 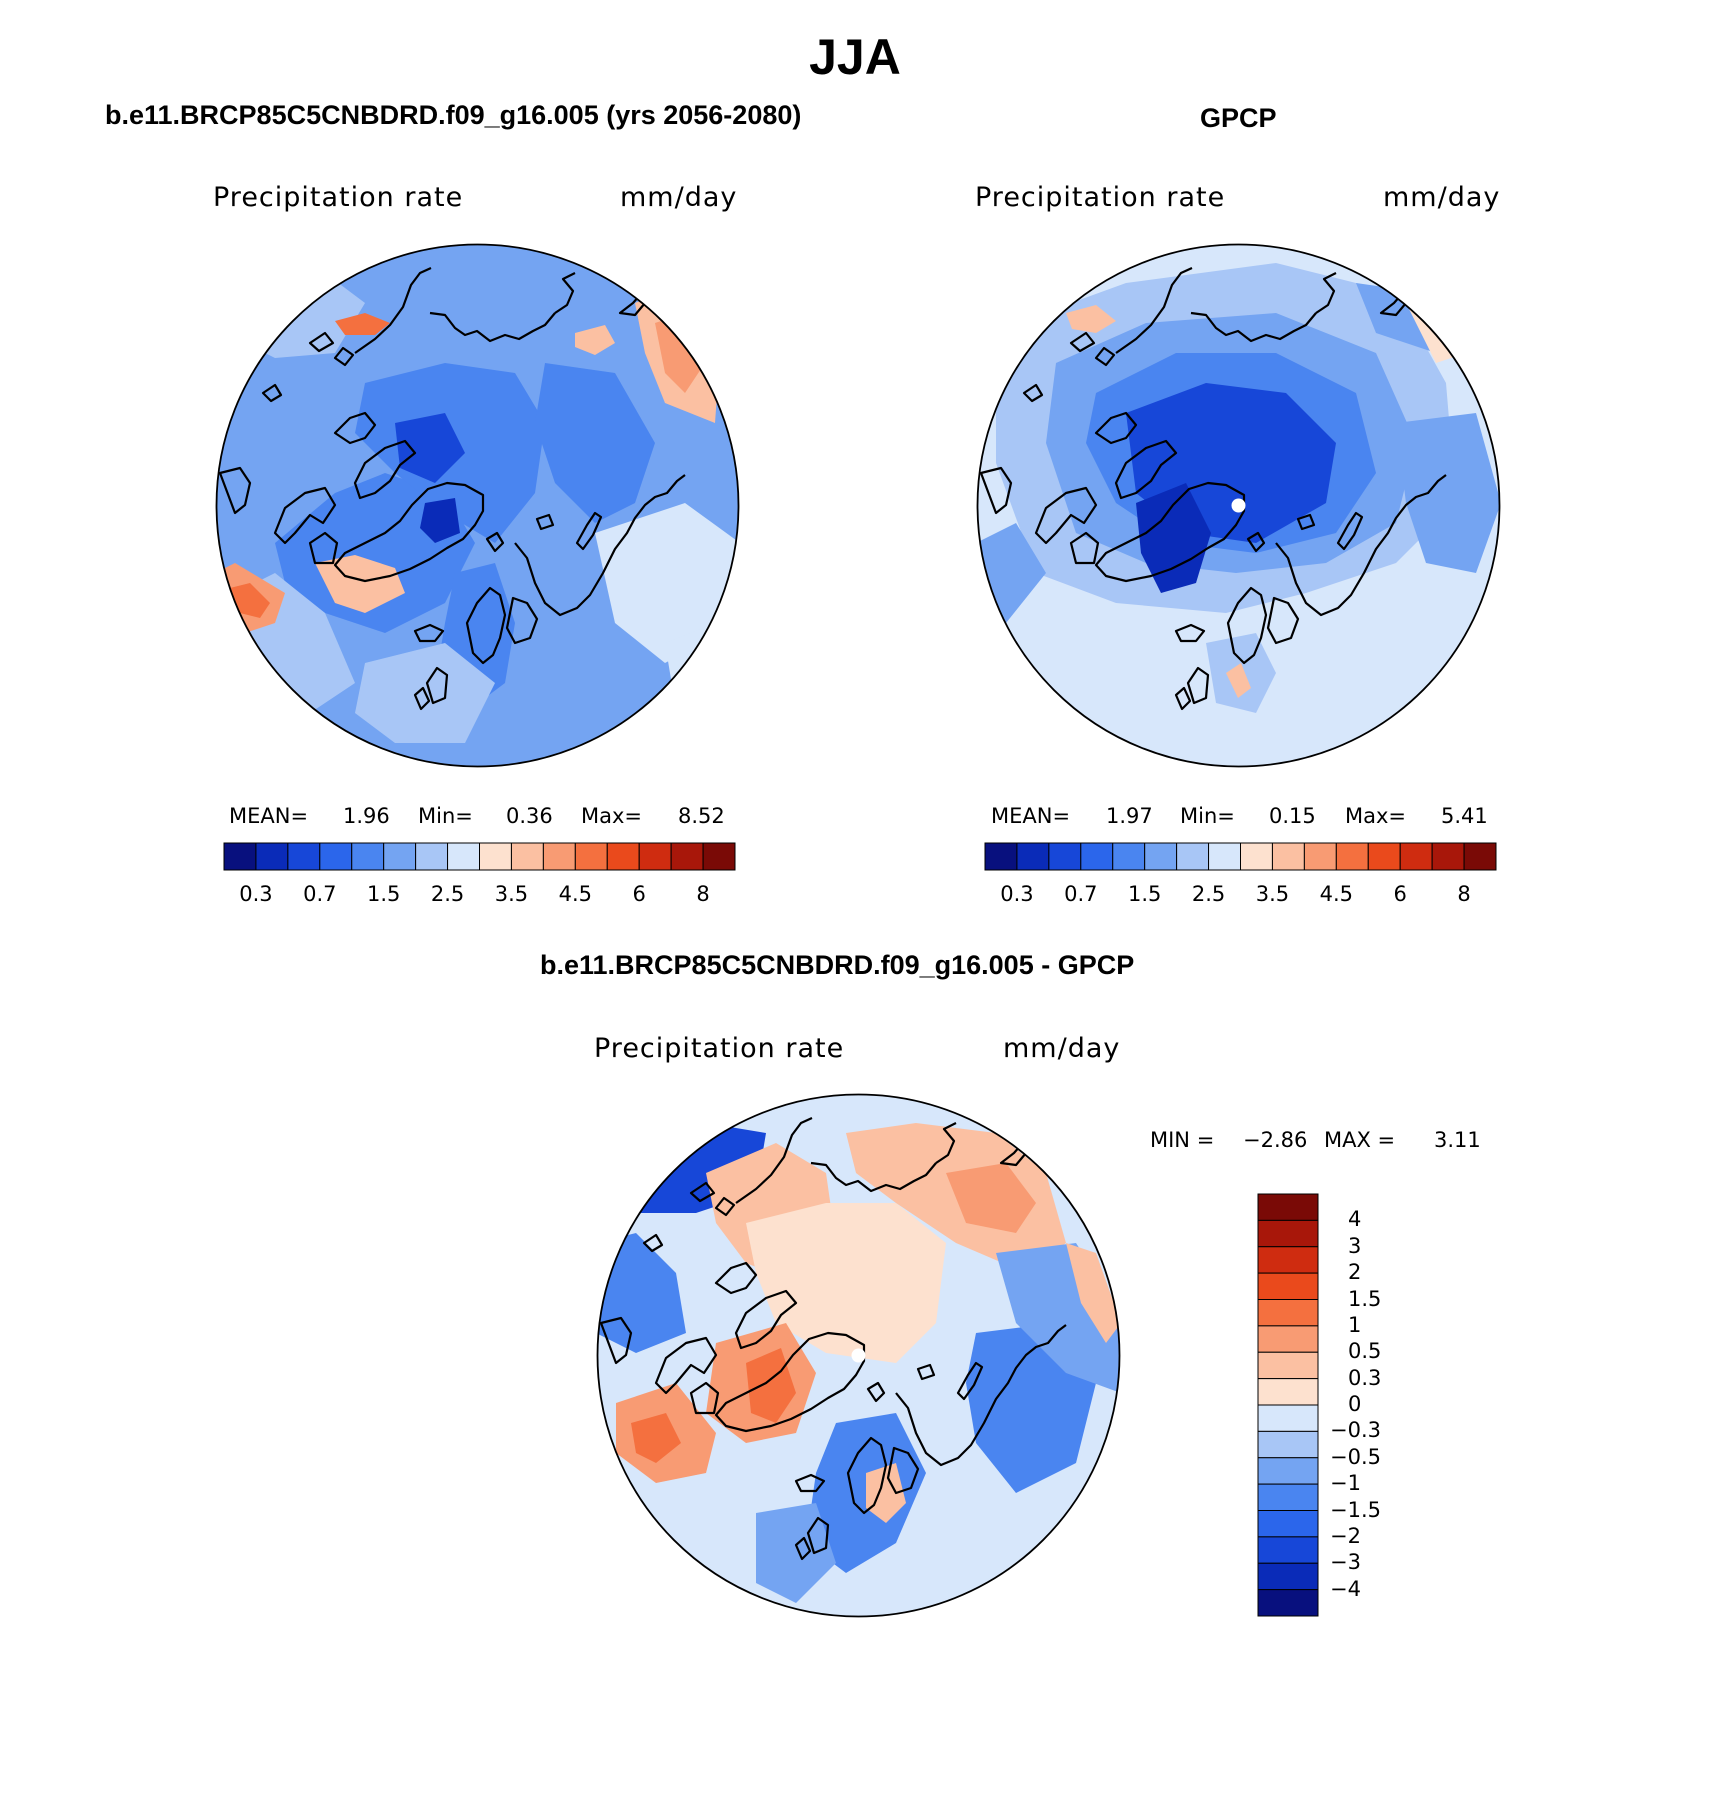 I want to click on diff-max-value: 3.11, so click(x=1457, y=1140).